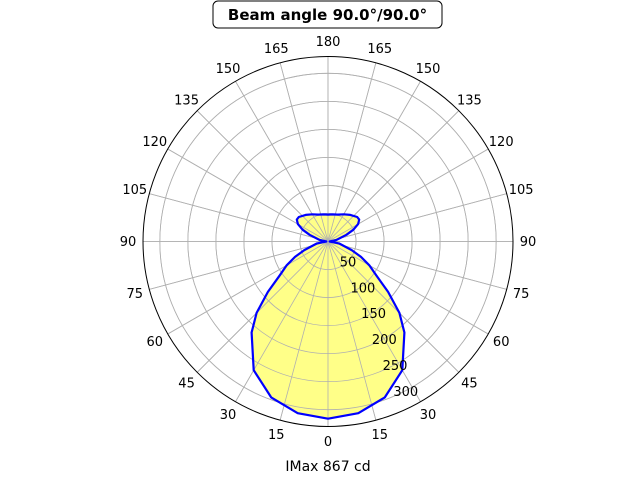  Describe the element at coordinates (395, 366) in the screenshot. I see `radial-tick-label: 250` at that location.